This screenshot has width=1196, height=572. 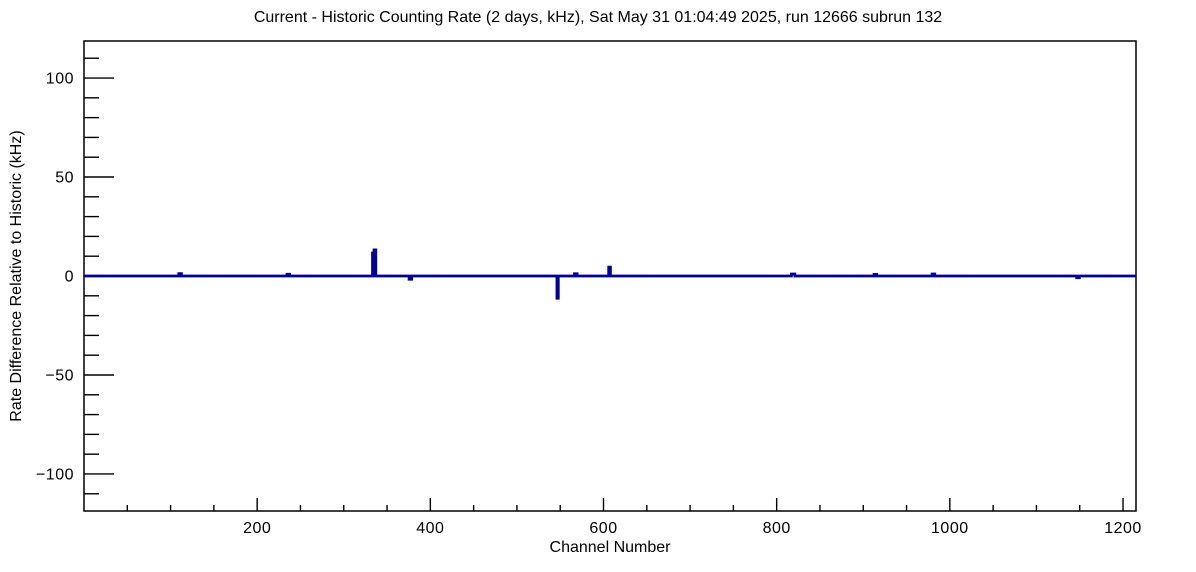 I want to click on y-tick-label: 100, so click(x=60, y=79).